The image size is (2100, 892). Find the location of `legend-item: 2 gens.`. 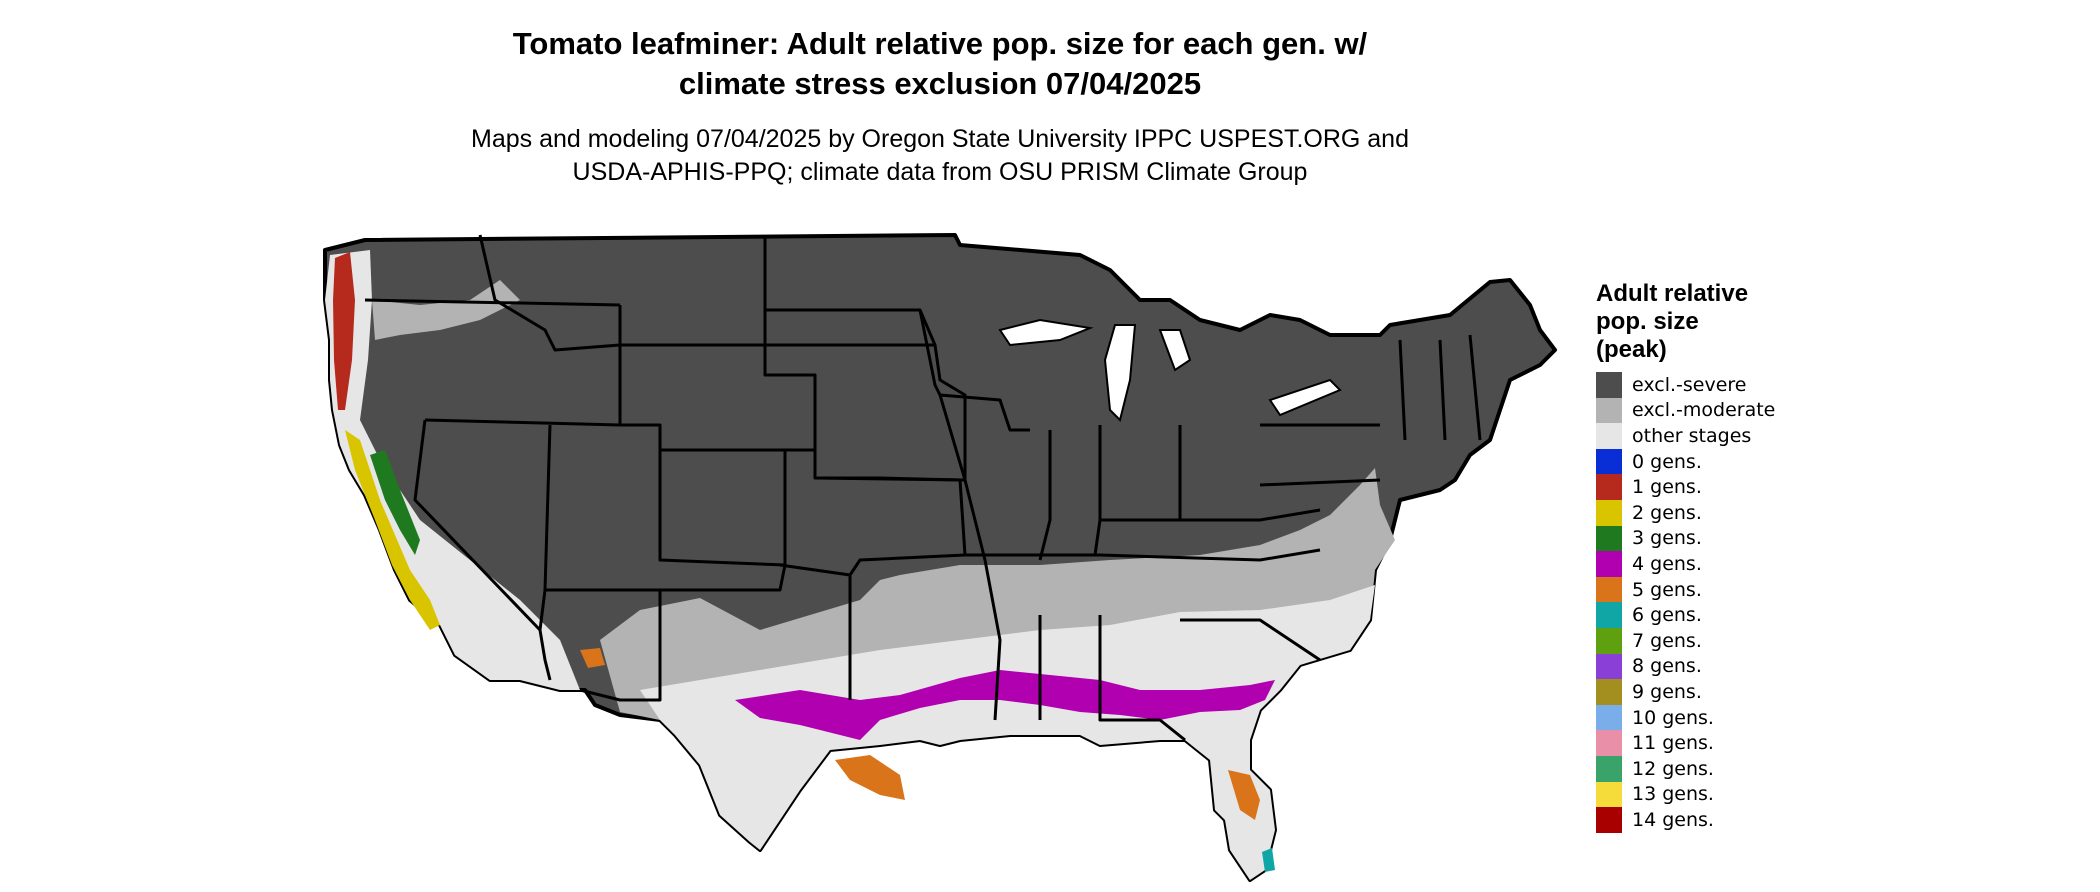

legend-item: 2 gens. is located at coordinates (1746, 512).